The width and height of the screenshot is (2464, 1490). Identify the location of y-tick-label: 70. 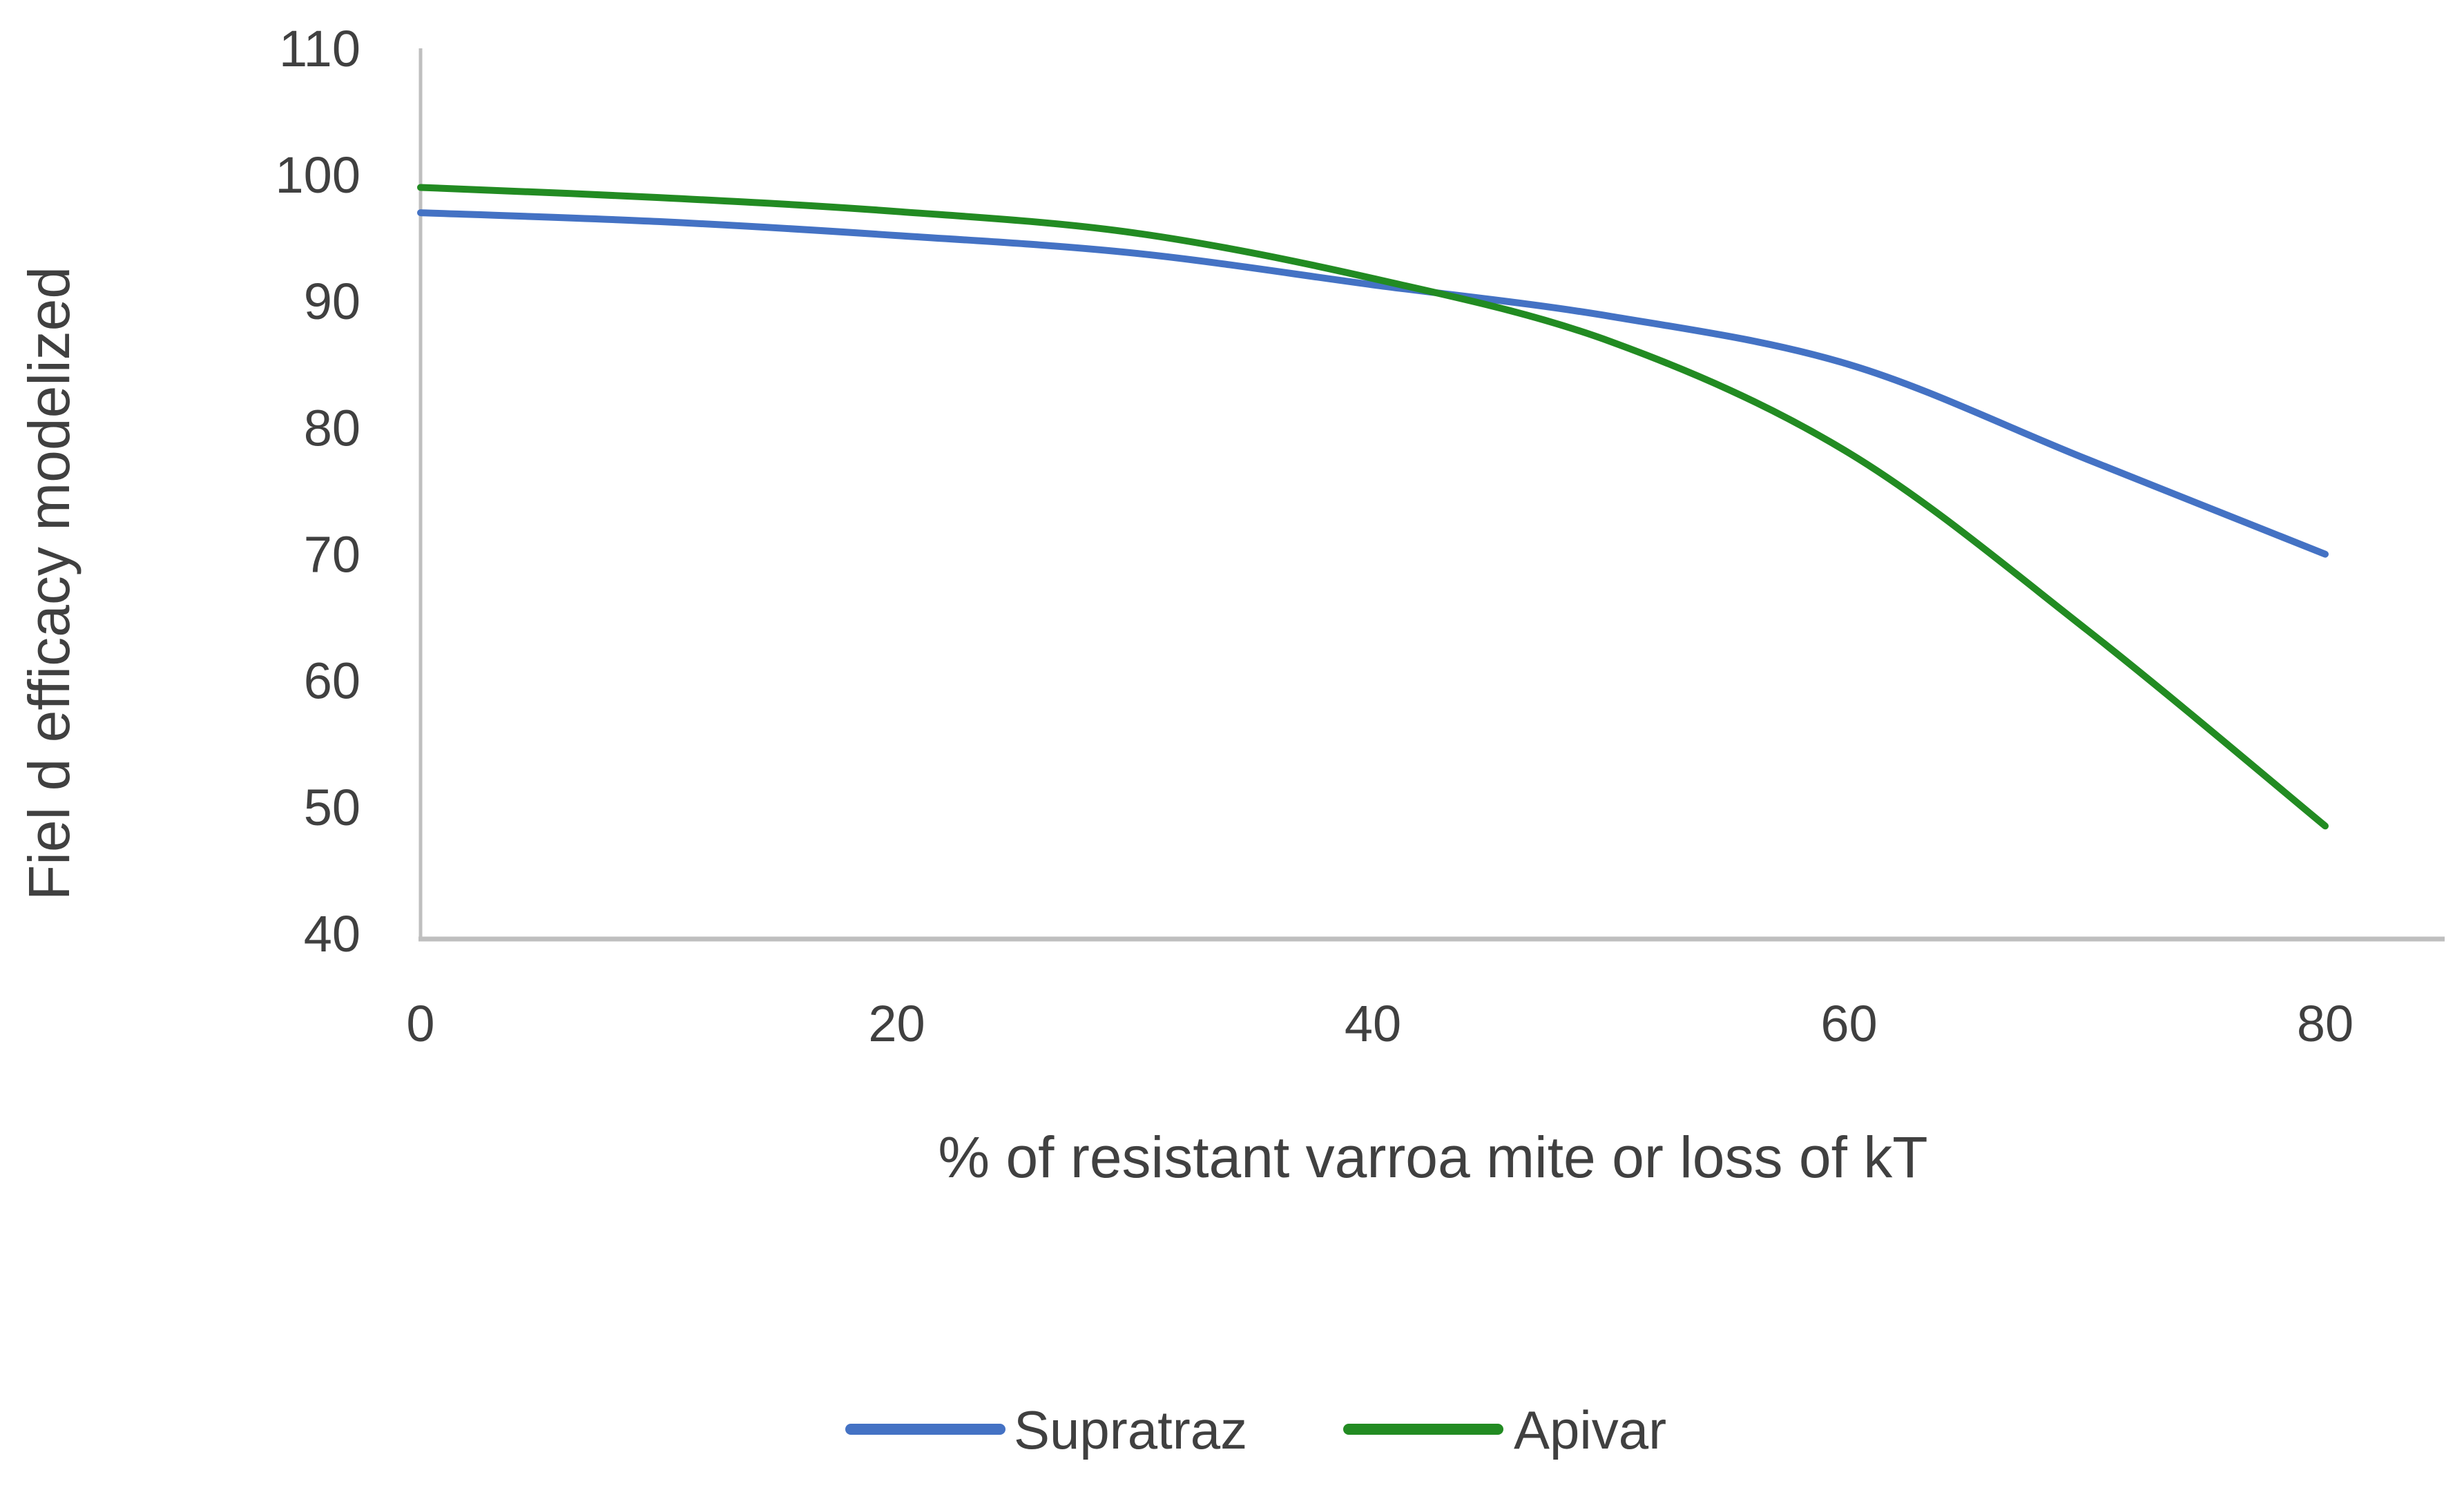
(332, 554).